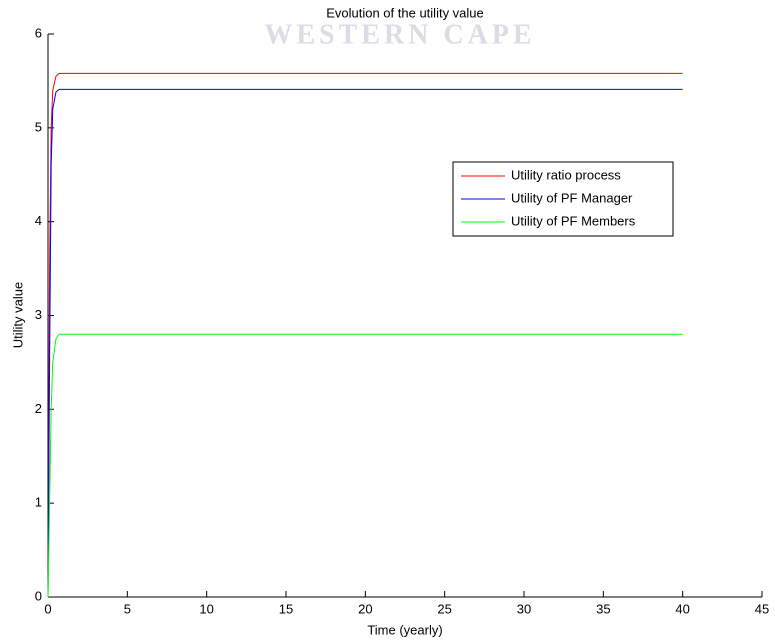 This screenshot has width=775, height=640. What do you see at coordinates (365, 608) in the screenshot?
I see `x-tick-label: 20` at bounding box center [365, 608].